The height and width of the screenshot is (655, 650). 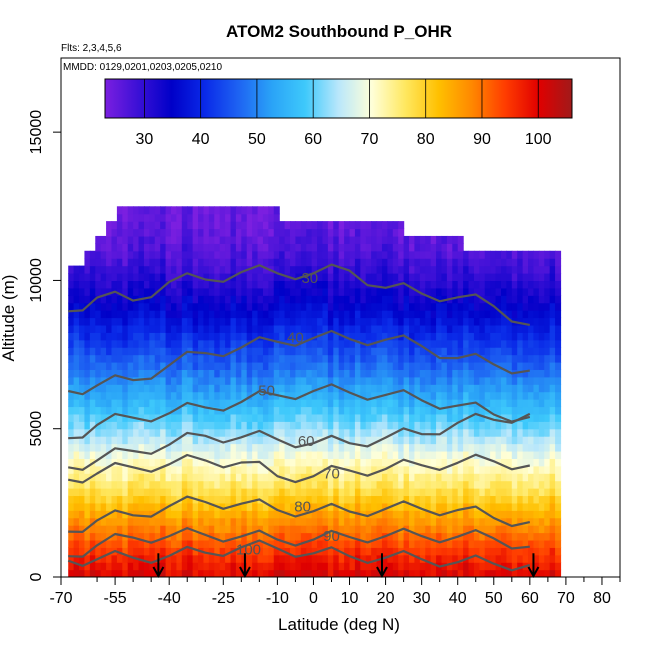 I want to click on x-tick-label: -70, so click(x=60, y=598).